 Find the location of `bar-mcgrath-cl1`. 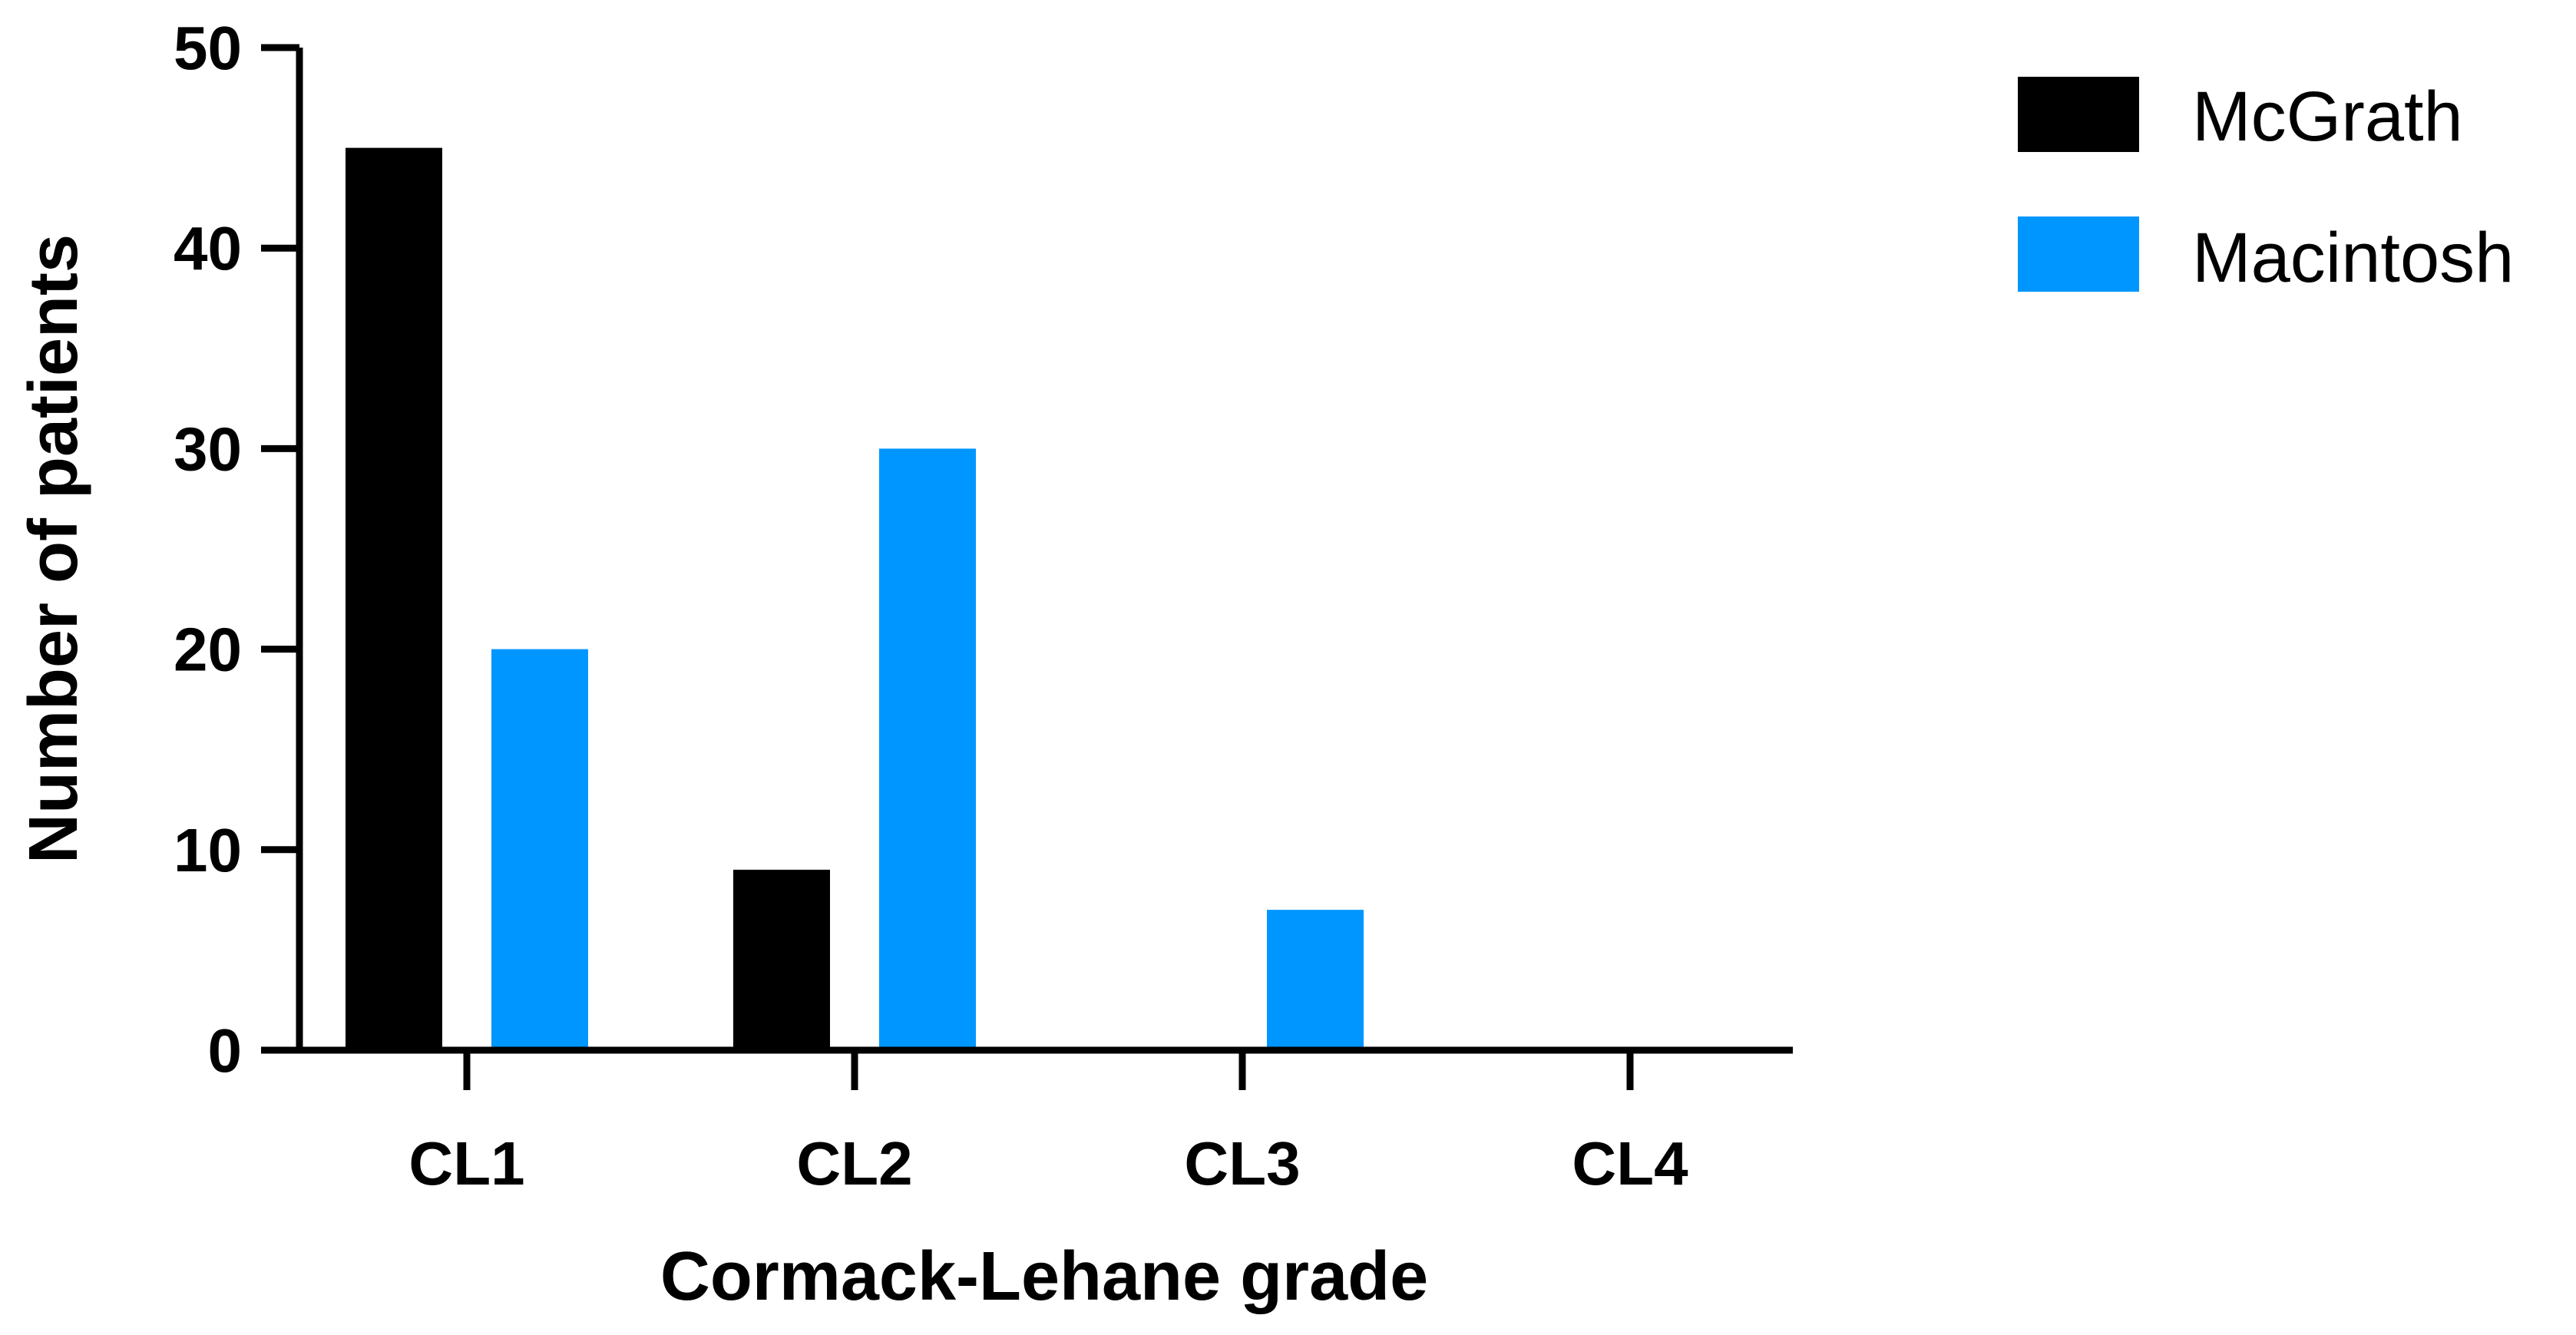

bar-mcgrath-cl1 is located at coordinates (394, 599).